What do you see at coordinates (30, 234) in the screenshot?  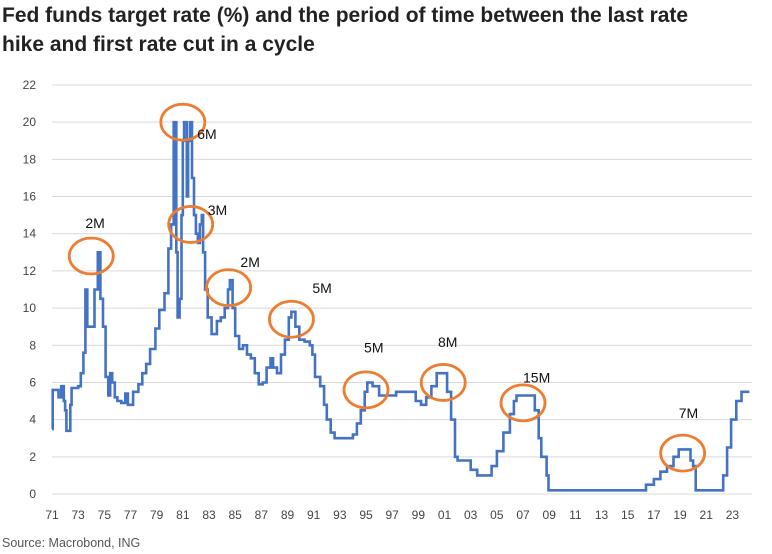 I see `y-tick-label-14: 14` at bounding box center [30, 234].